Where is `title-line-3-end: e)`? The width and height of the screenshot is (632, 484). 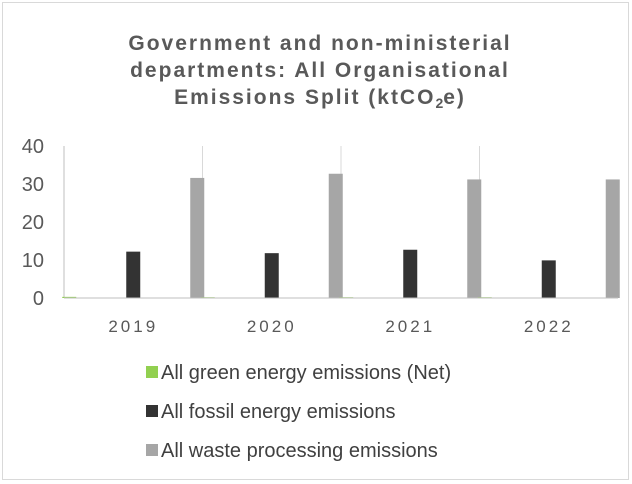
title-line-3-end: e) is located at coordinates (454, 97).